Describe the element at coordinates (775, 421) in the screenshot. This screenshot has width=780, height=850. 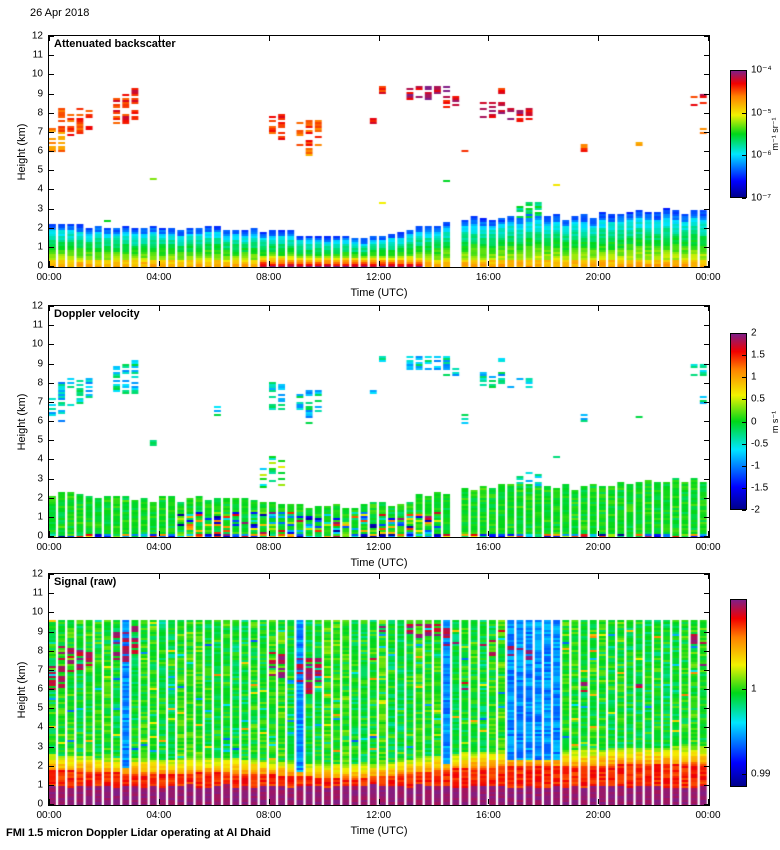
I see `colorbar-unit-label: m s⁻¹` at that location.